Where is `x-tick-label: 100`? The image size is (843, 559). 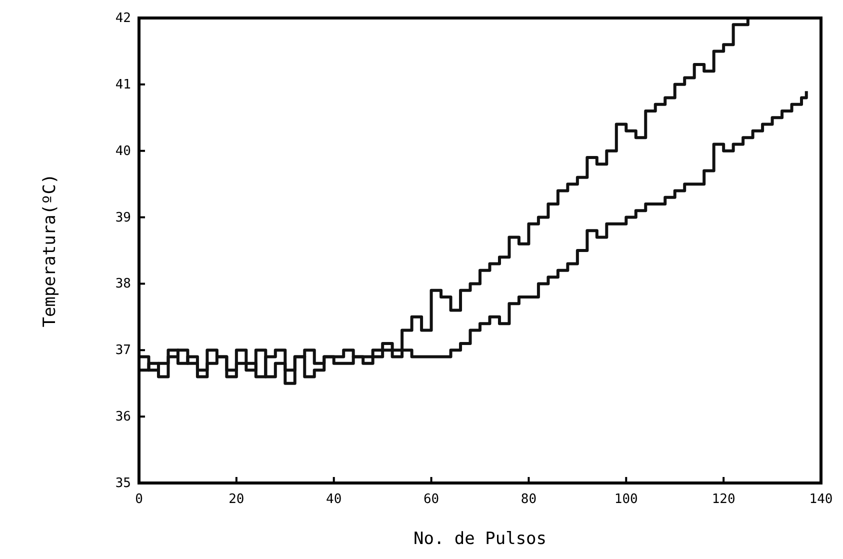
x-tick-label: 100 is located at coordinates (626, 499).